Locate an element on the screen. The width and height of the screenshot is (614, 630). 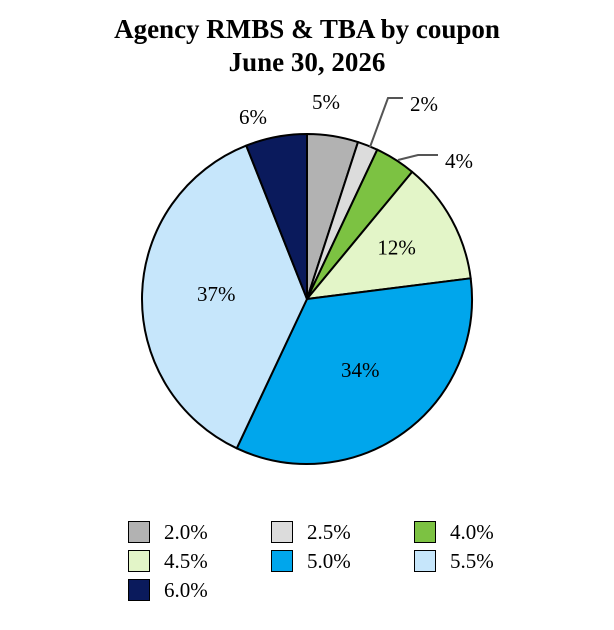
chart-title: Agency RMBS & TBA by coupon is located at coordinates (307, 29).